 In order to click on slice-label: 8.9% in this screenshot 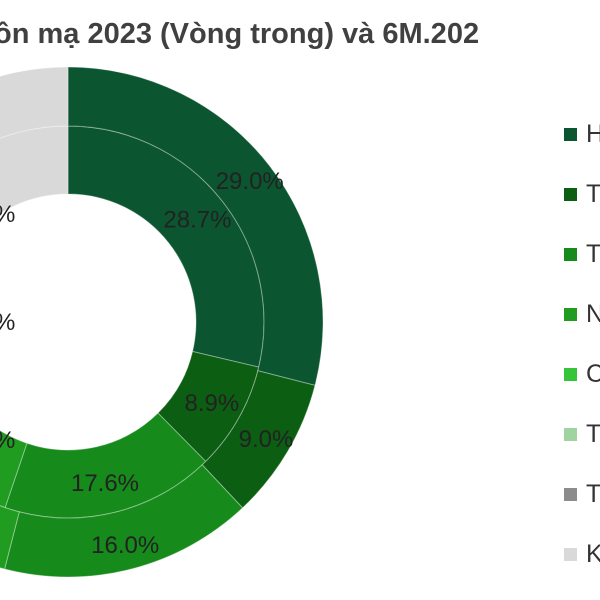, I will do `click(211, 403)`.